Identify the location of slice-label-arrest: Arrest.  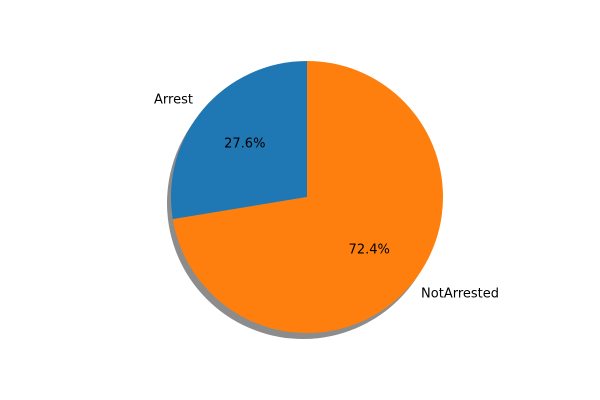
(173, 100).